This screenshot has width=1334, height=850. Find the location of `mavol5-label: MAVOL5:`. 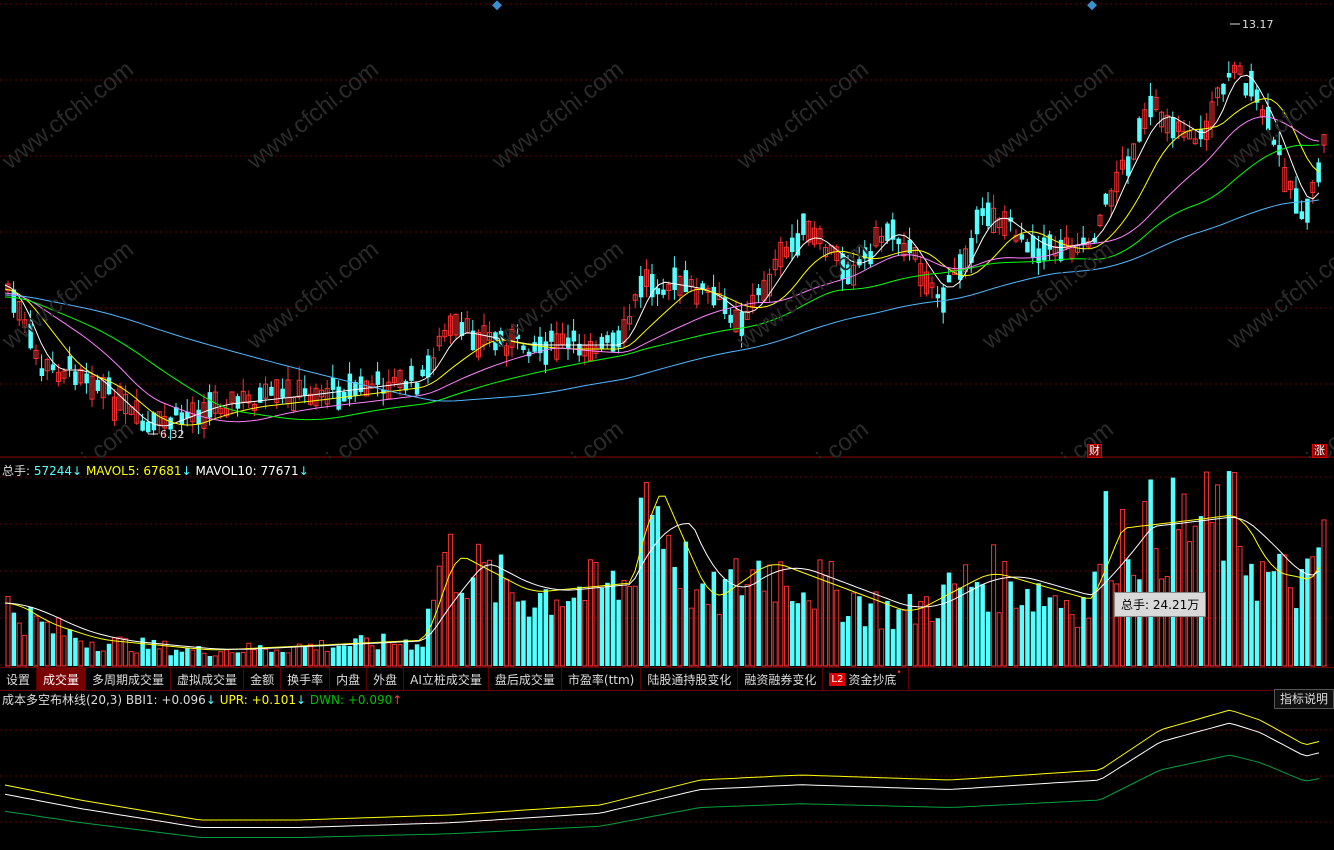

mavol5-label: MAVOL5: is located at coordinates (114, 471).